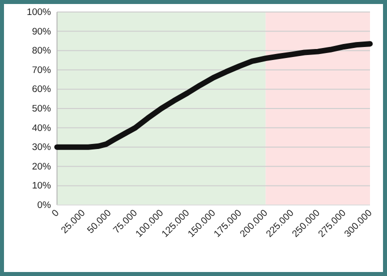 The image size is (387, 276). I want to click on y-tick-label: 10%, so click(42, 186).